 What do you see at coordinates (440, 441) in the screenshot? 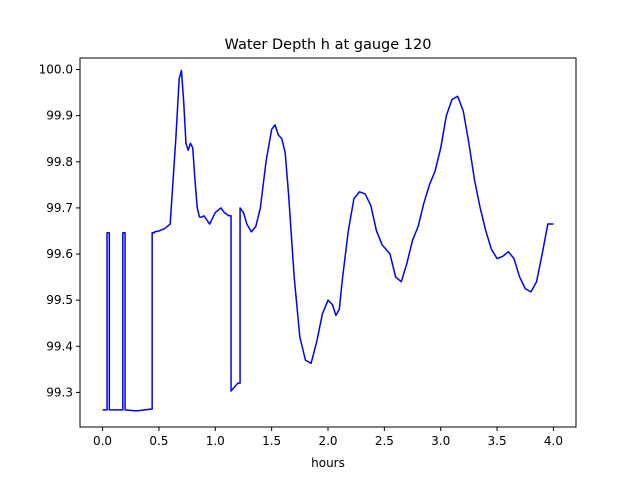
I see `x-tick-label: 3.0` at bounding box center [440, 441].